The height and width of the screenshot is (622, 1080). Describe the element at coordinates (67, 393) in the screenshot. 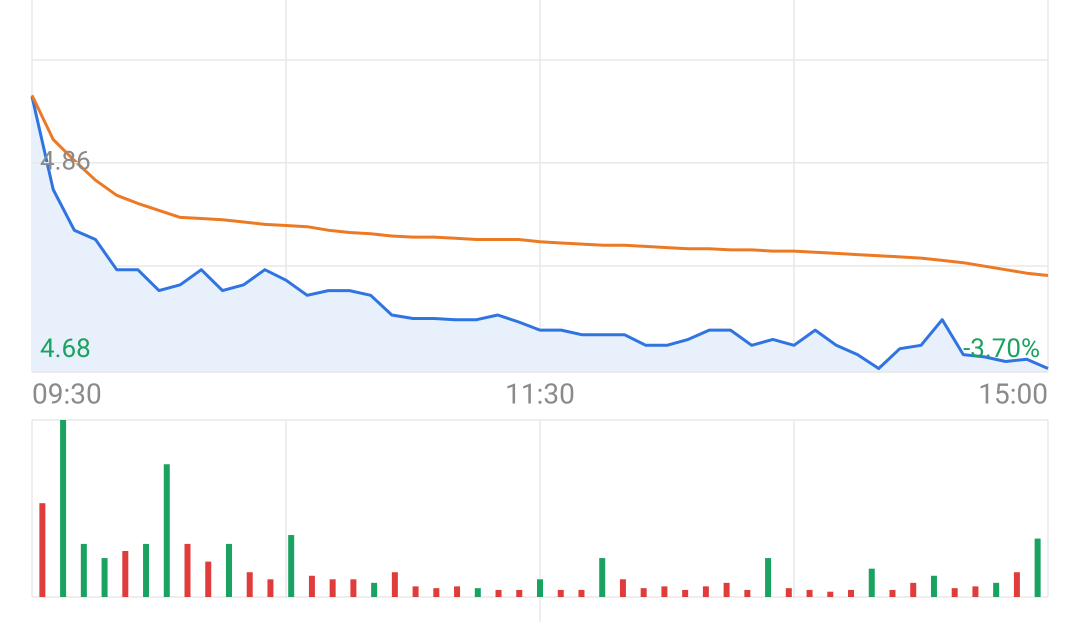

I see `x-tick-label: 09:30` at that location.